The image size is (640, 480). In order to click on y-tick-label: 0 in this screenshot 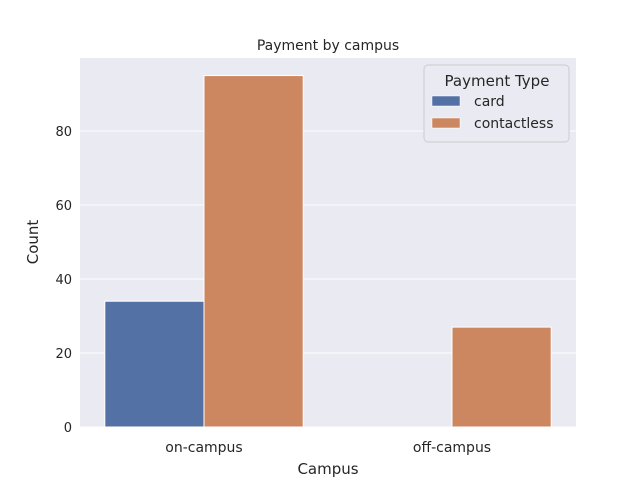, I will do `click(68, 428)`.